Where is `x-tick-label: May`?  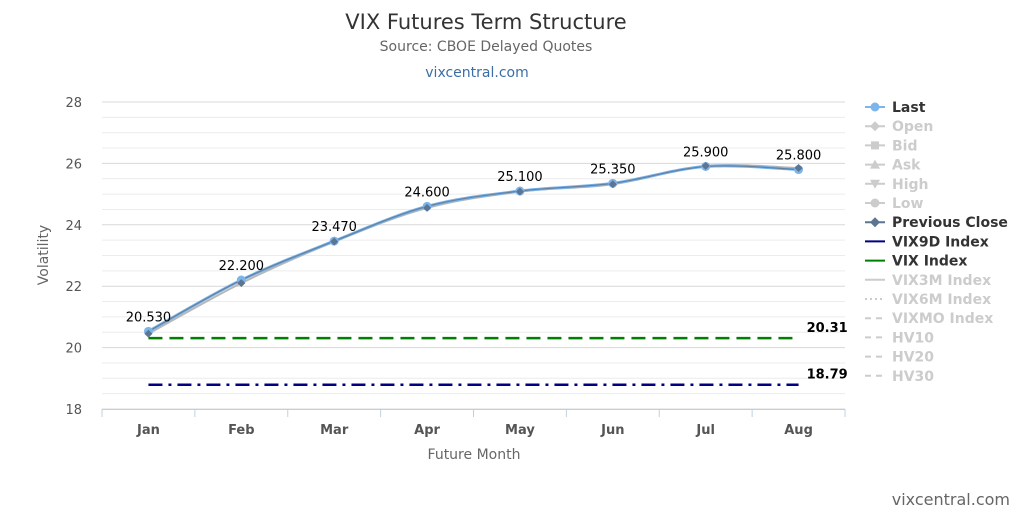
x-tick-label: May is located at coordinates (520, 430).